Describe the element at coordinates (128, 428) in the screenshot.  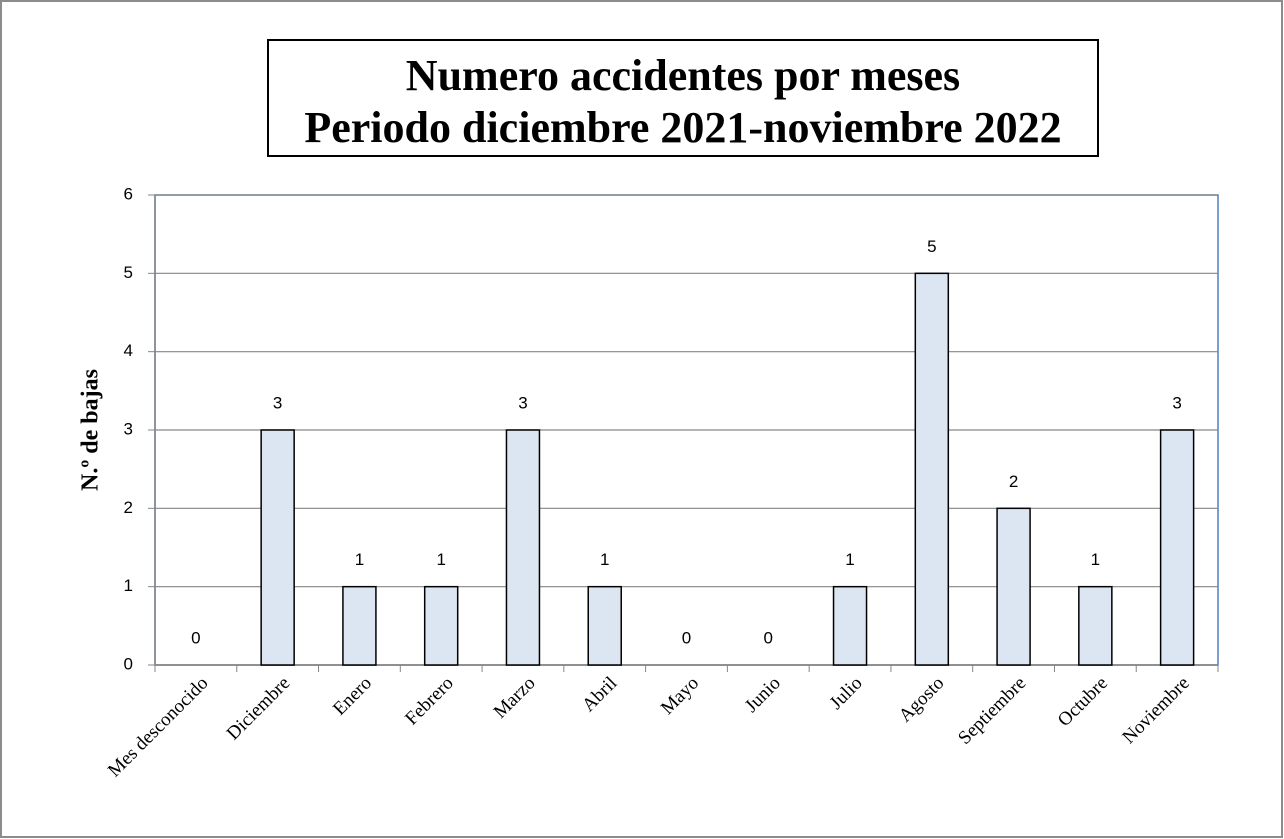
I see `y-tick-label: 3` at that location.